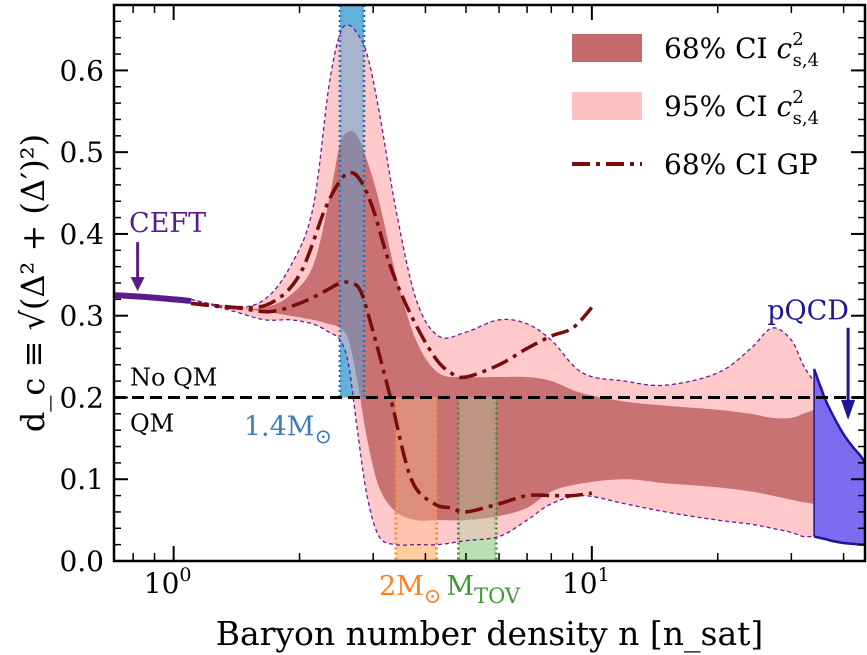  What do you see at coordinates (33, 283) in the screenshot?
I see `y-axis-label: d_c ≡ √(Δ² + (Δ′)²)` at bounding box center [33, 283].